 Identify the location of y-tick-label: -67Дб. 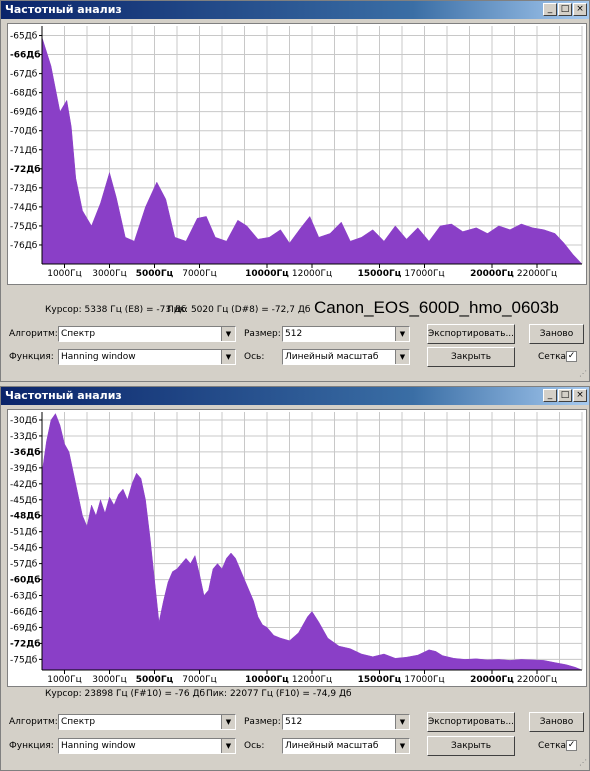
(24, 75).